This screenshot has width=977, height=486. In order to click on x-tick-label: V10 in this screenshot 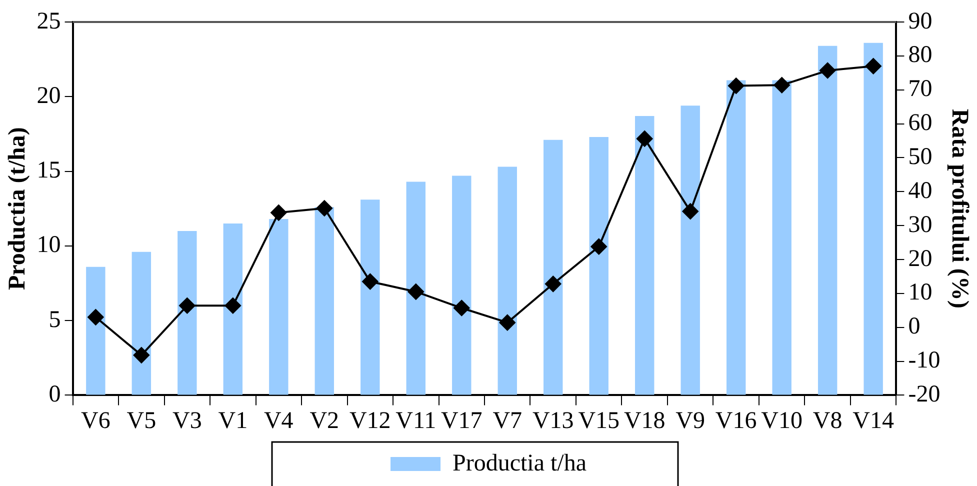, I will do `click(782, 421)`.